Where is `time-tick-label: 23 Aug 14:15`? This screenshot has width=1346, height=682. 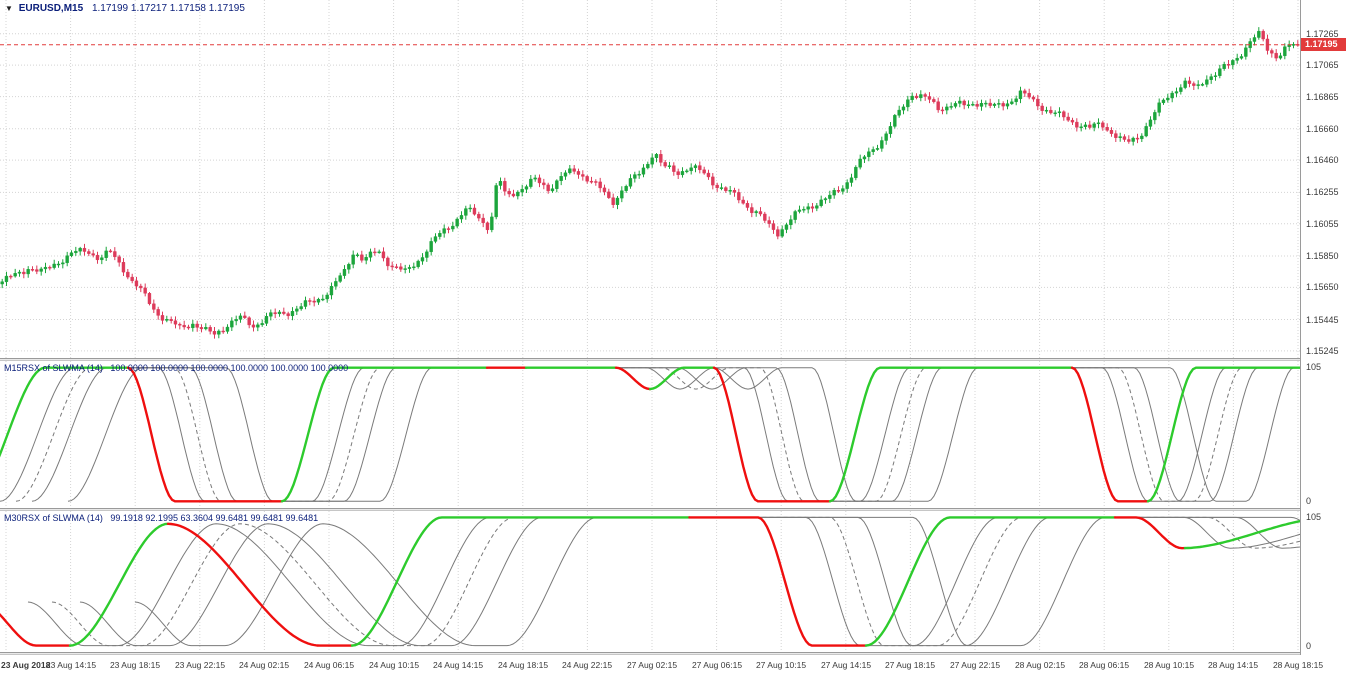
time-tick-label: 23 Aug 14:15 is located at coordinates (71, 665).